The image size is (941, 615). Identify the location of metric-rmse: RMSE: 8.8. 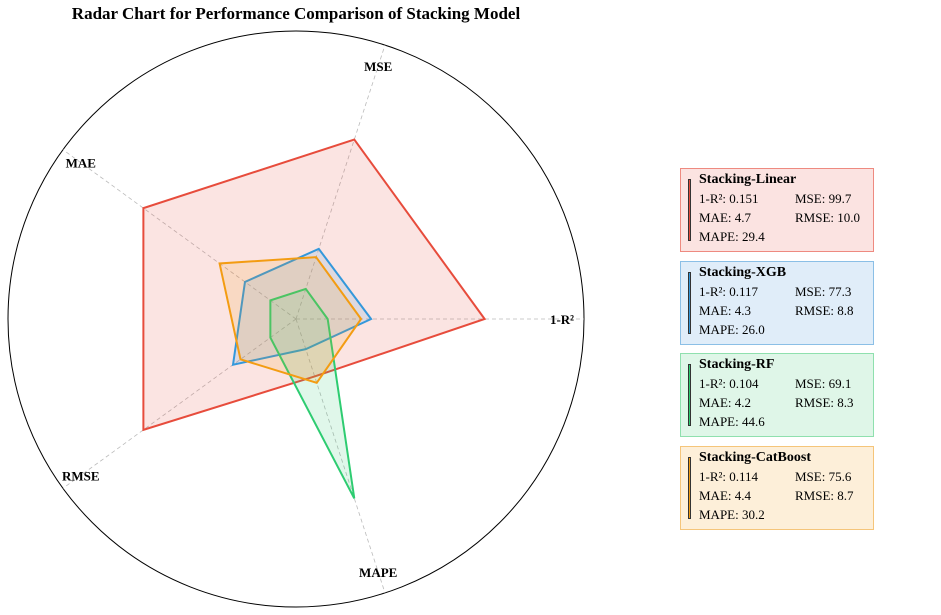
(824, 310).